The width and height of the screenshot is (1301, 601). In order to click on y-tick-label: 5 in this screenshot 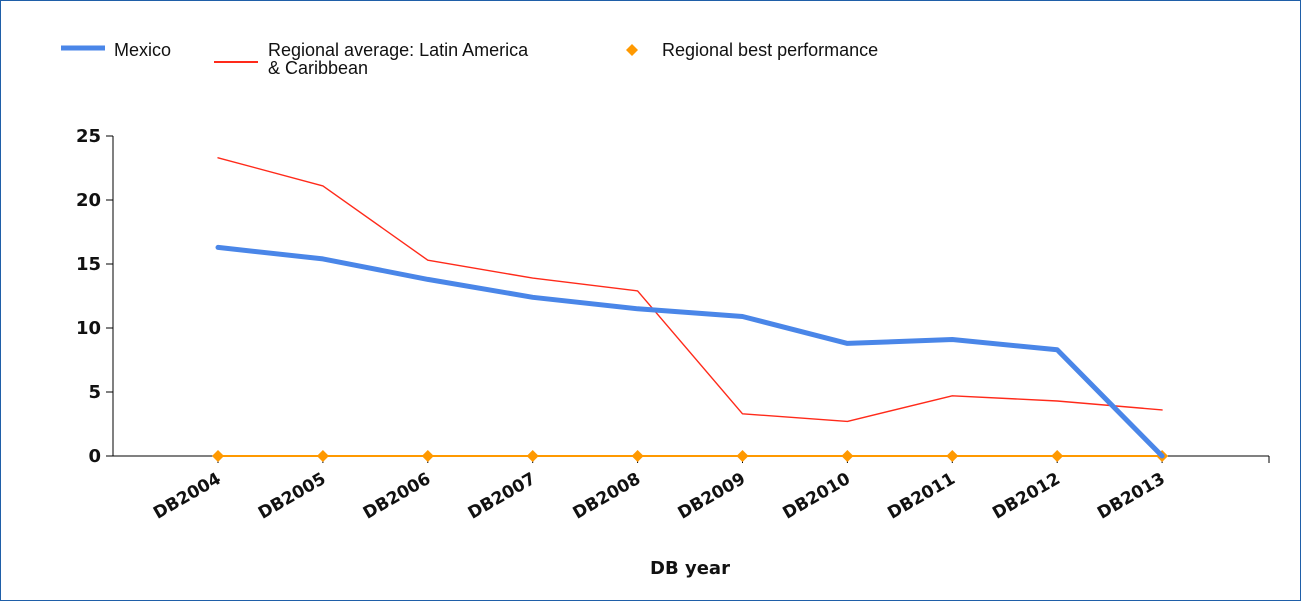, I will do `click(94, 392)`.